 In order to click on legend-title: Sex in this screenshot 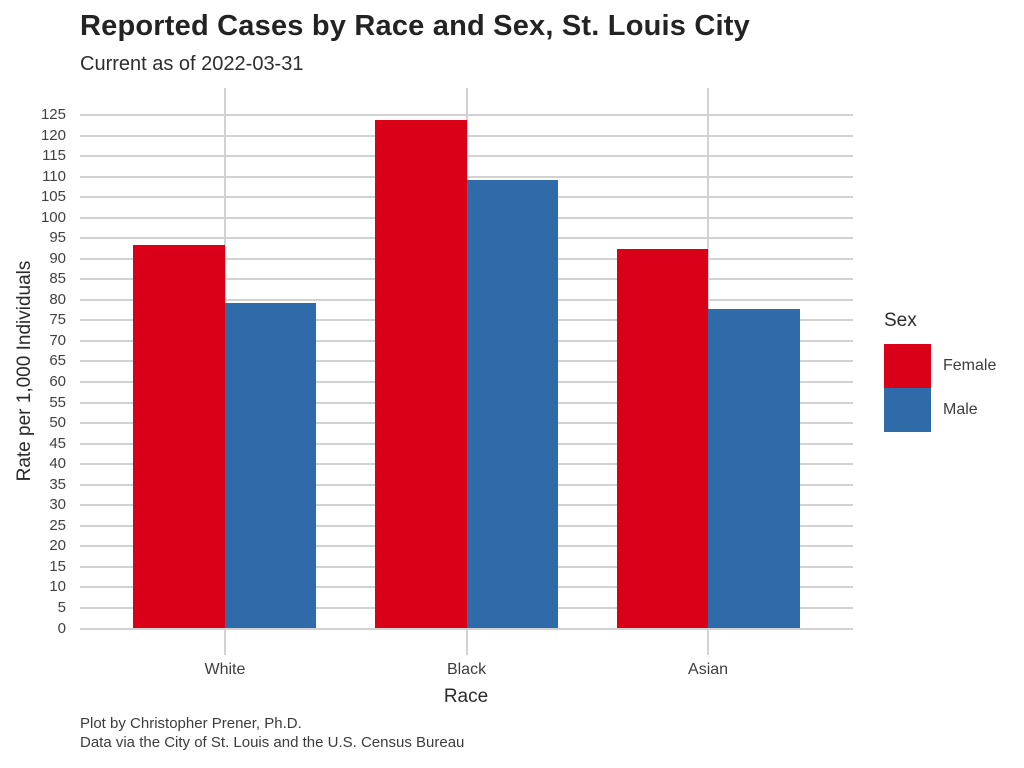, I will do `click(900, 320)`.